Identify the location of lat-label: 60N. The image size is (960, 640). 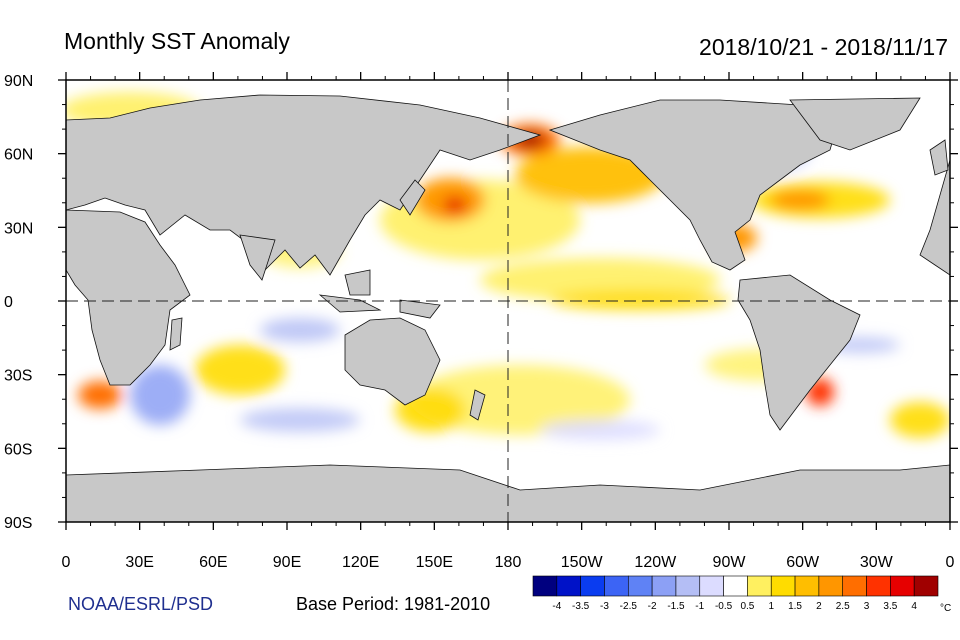
(18, 155).